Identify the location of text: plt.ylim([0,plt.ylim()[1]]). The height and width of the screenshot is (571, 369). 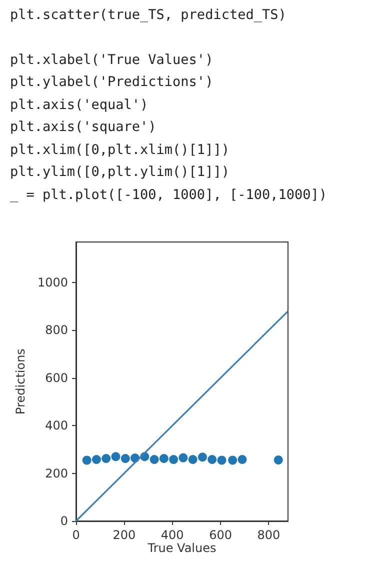
(120, 172).